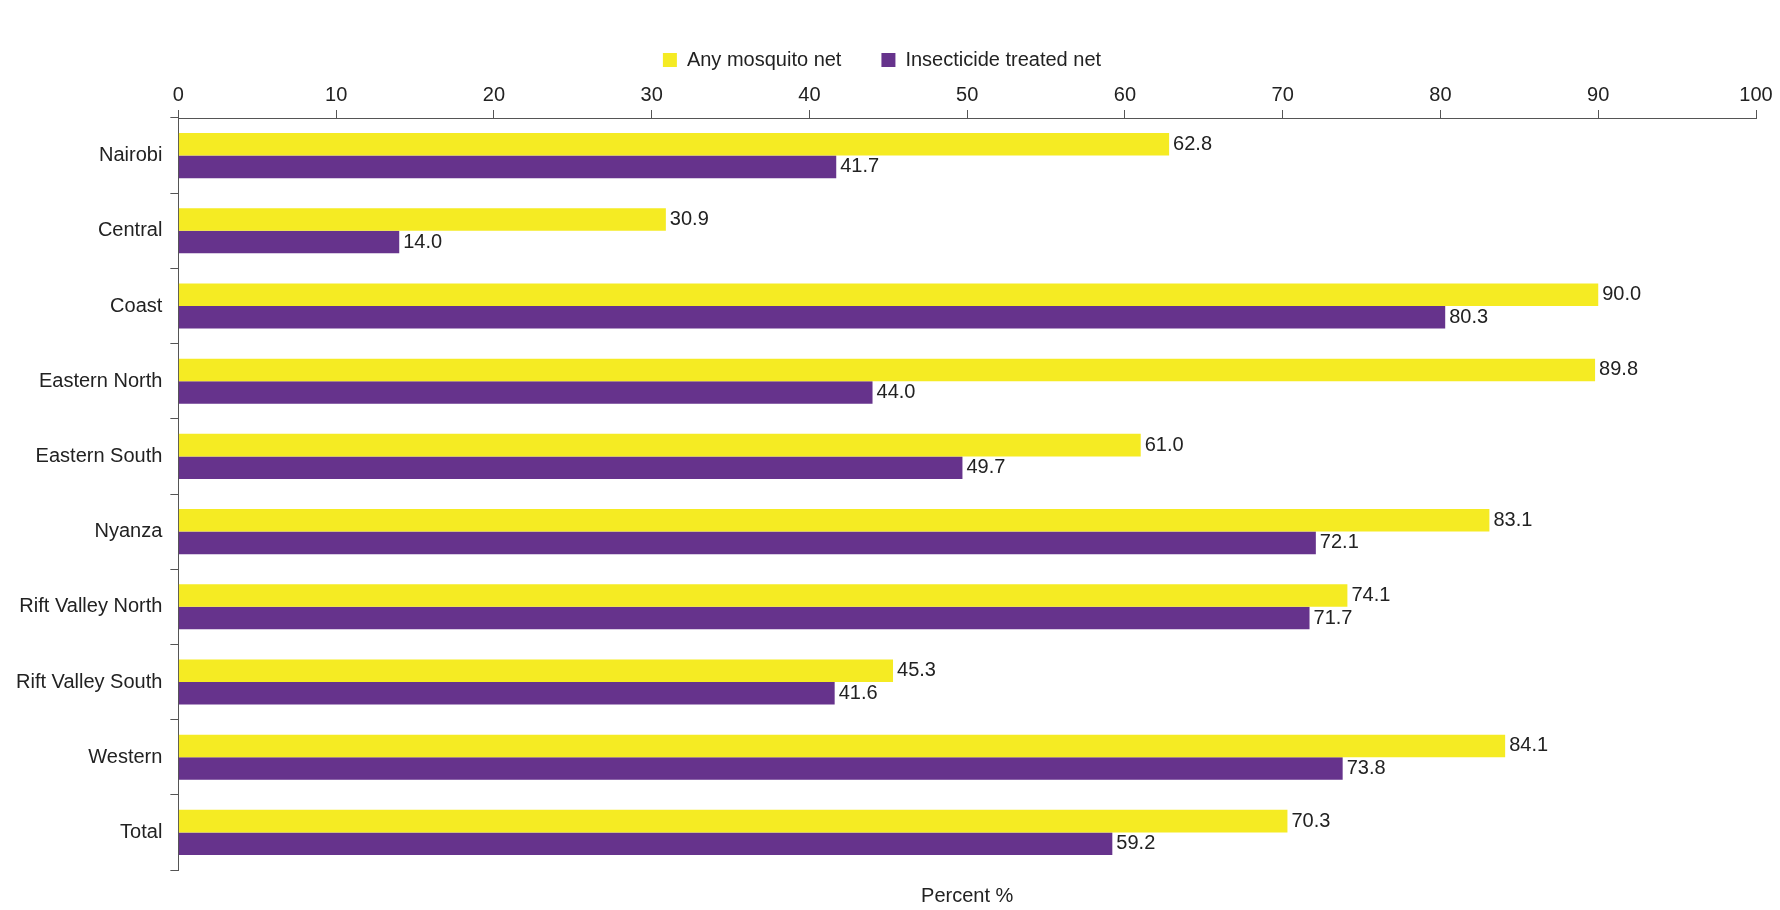 This screenshot has width=1780, height=910. I want to click on data-label: 84.1, so click(1529, 744).